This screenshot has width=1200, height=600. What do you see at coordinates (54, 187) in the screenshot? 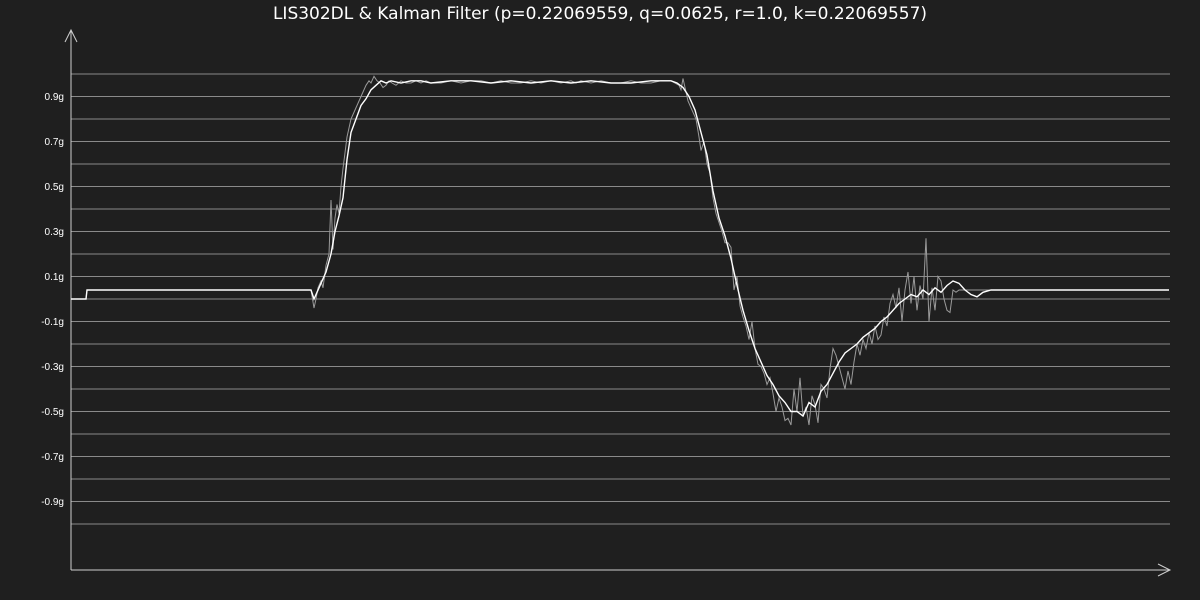
I see `y-tick-label: 0.5g` at bounding box center [54, 187].